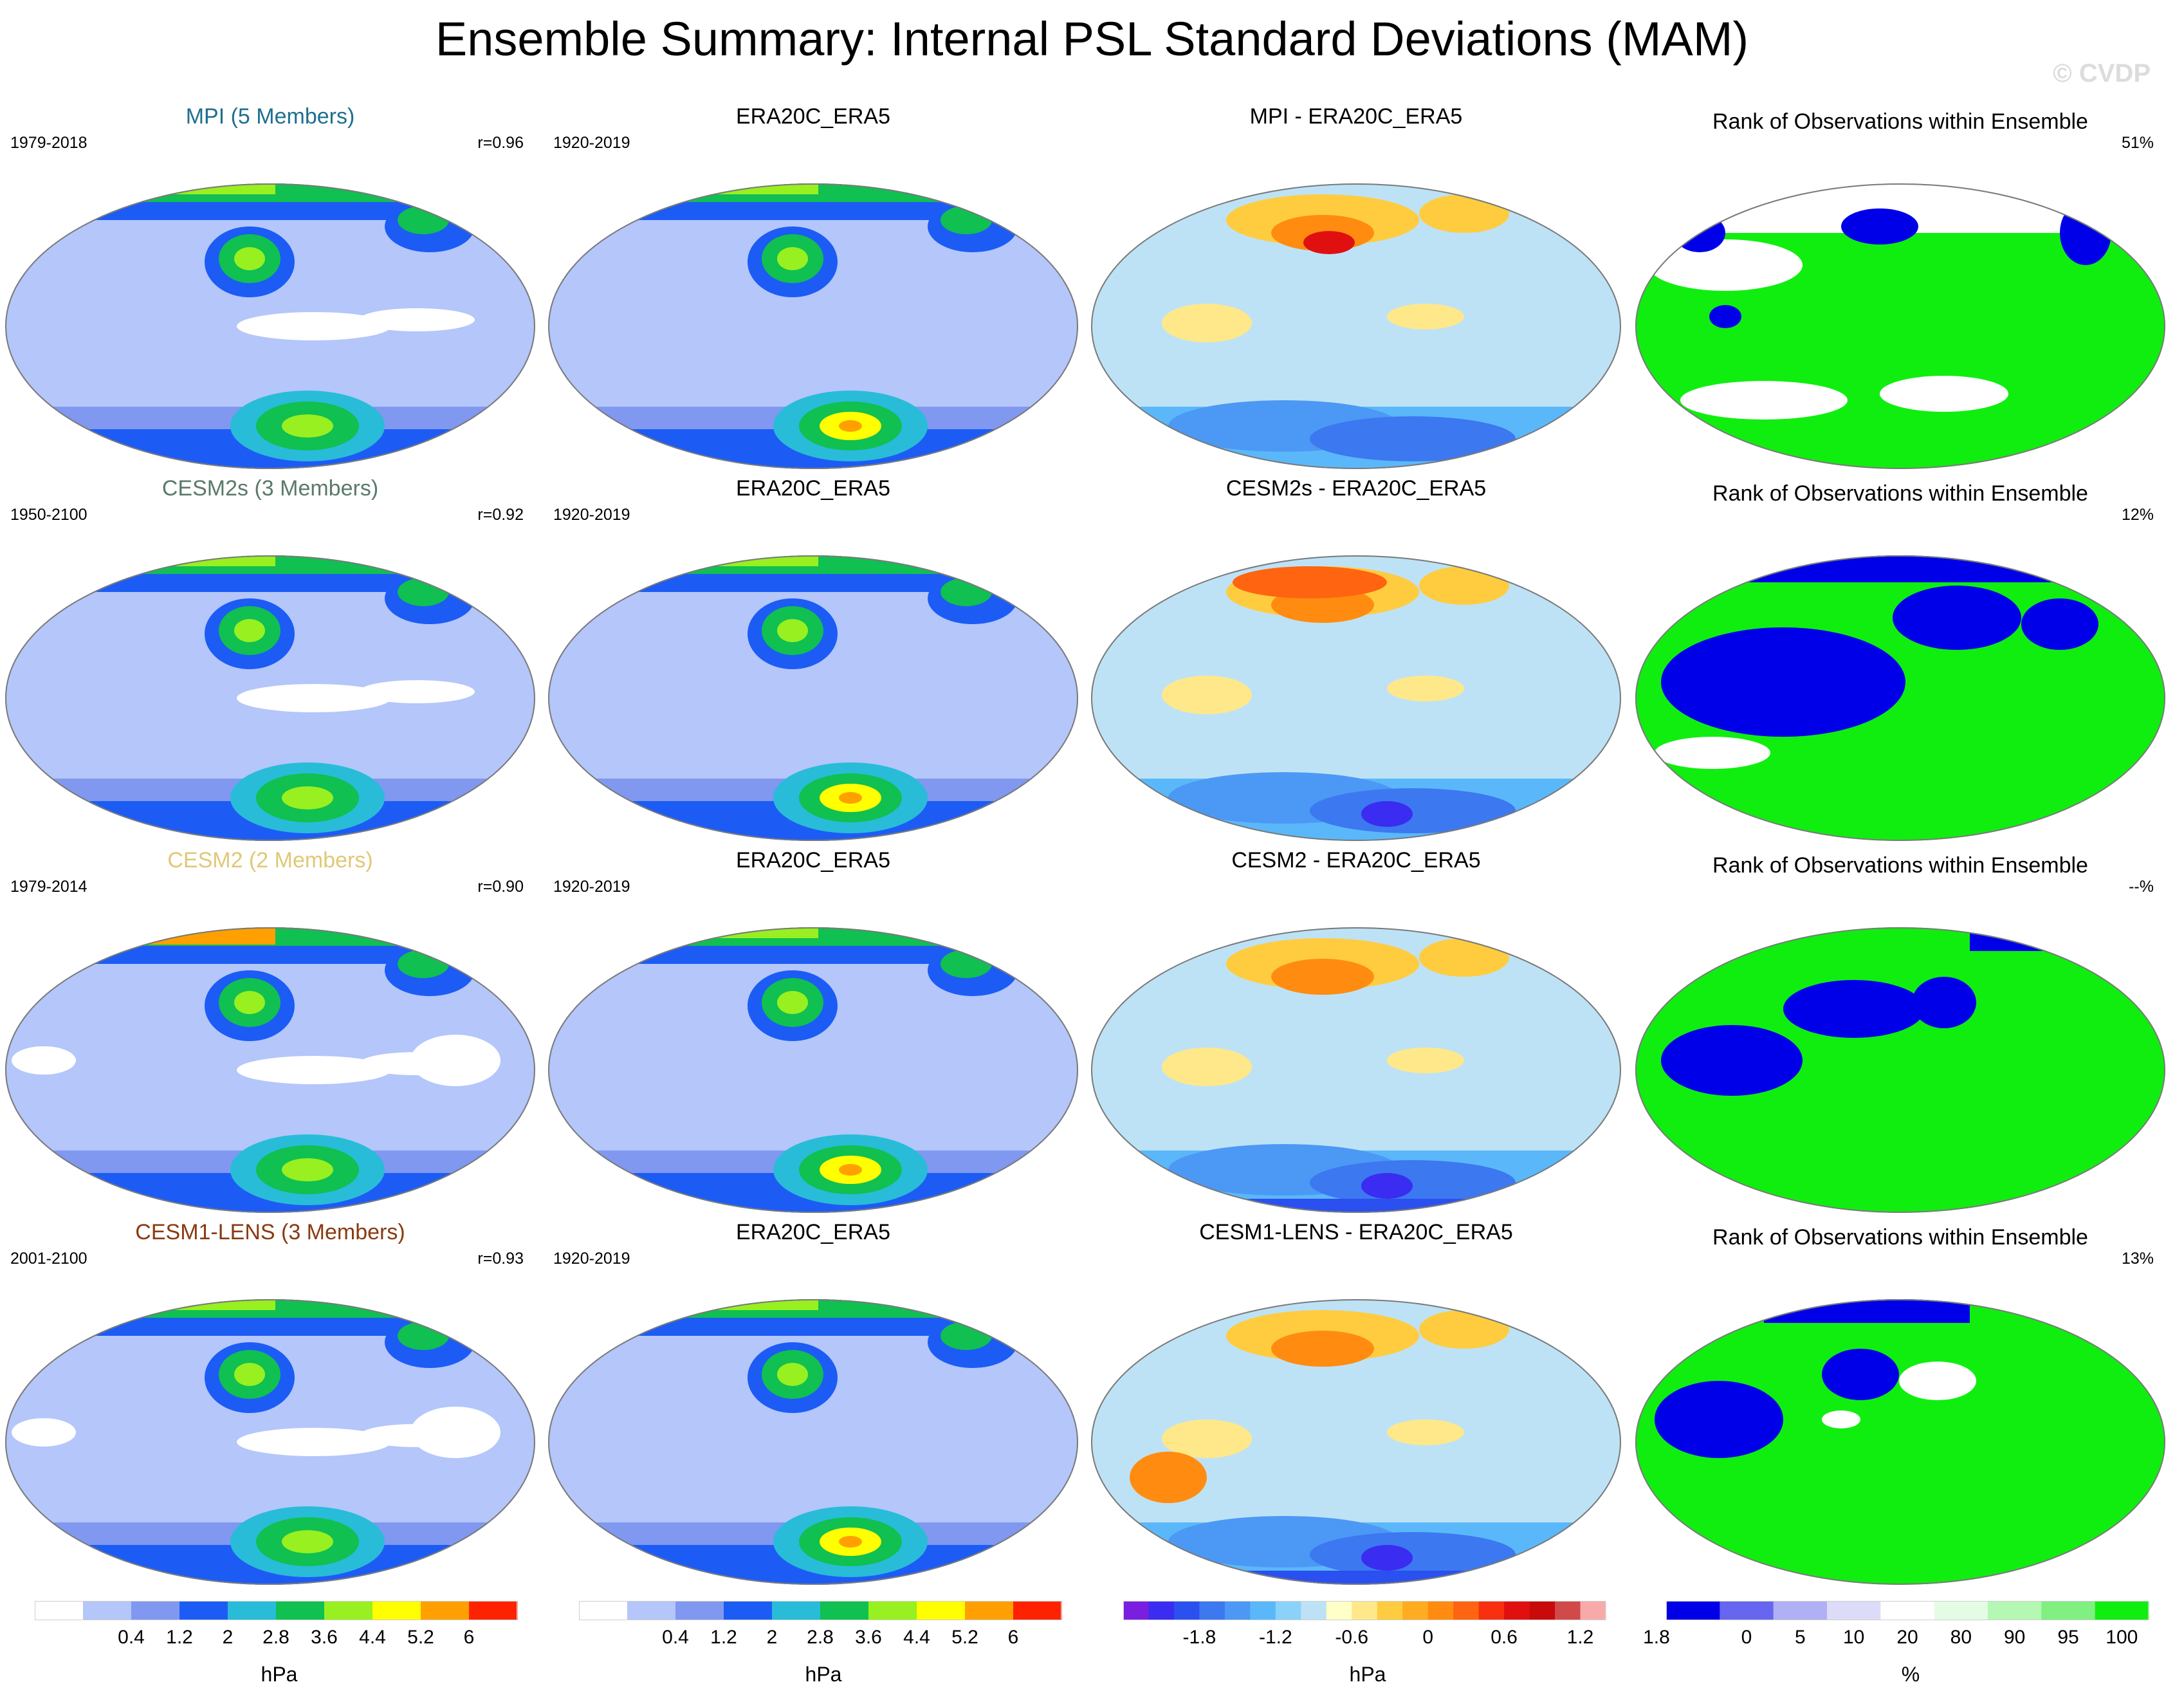  I want to click on positive-diff-peak, so click(1169, 1477).